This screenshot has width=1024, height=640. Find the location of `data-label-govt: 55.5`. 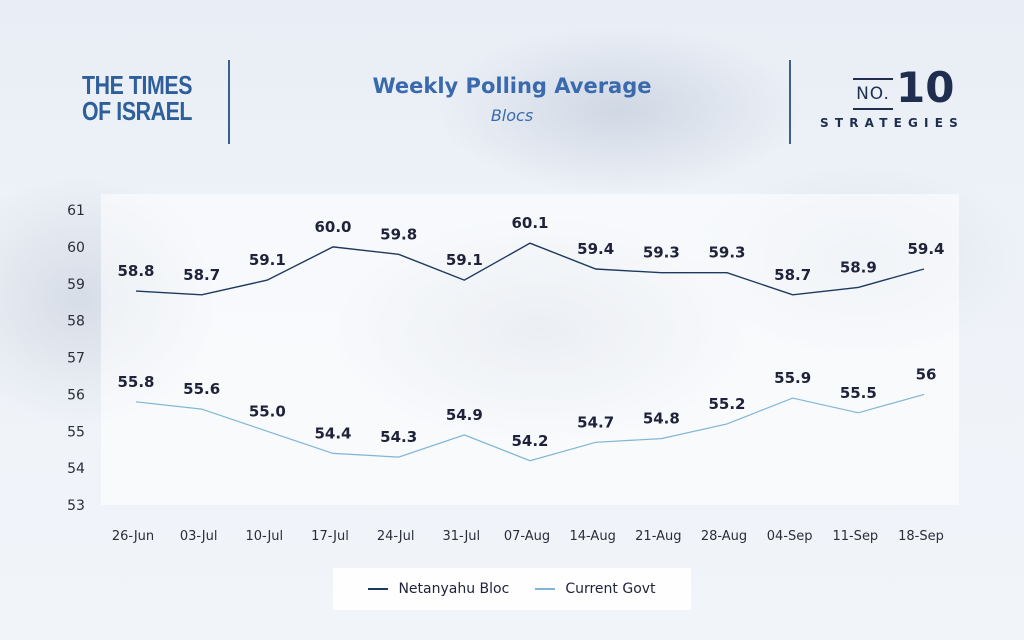

data-label-govt: 55.5 is located at coordinates (858, 393).